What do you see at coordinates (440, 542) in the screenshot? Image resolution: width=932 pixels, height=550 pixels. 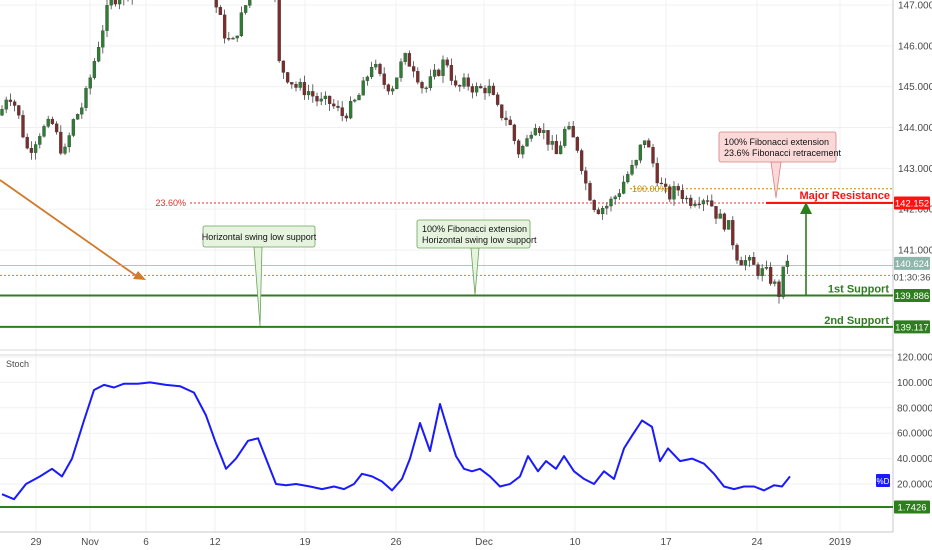 I see `time-axis: 29 Nov 6 12 19 26 Dec 10 17 24 2019` at bounding box center [440, 542].